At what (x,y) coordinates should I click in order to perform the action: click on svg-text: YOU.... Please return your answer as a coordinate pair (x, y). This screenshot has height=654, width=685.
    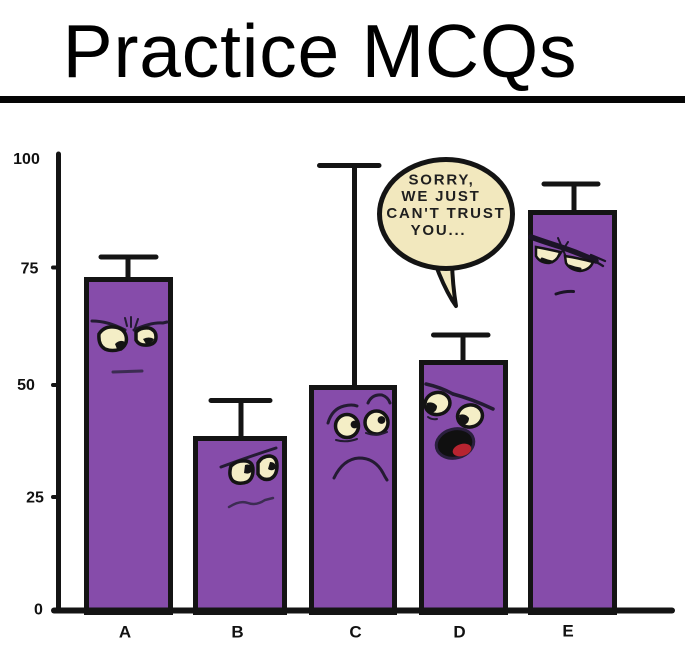
    Looking at the image, I should click on (439, 230).